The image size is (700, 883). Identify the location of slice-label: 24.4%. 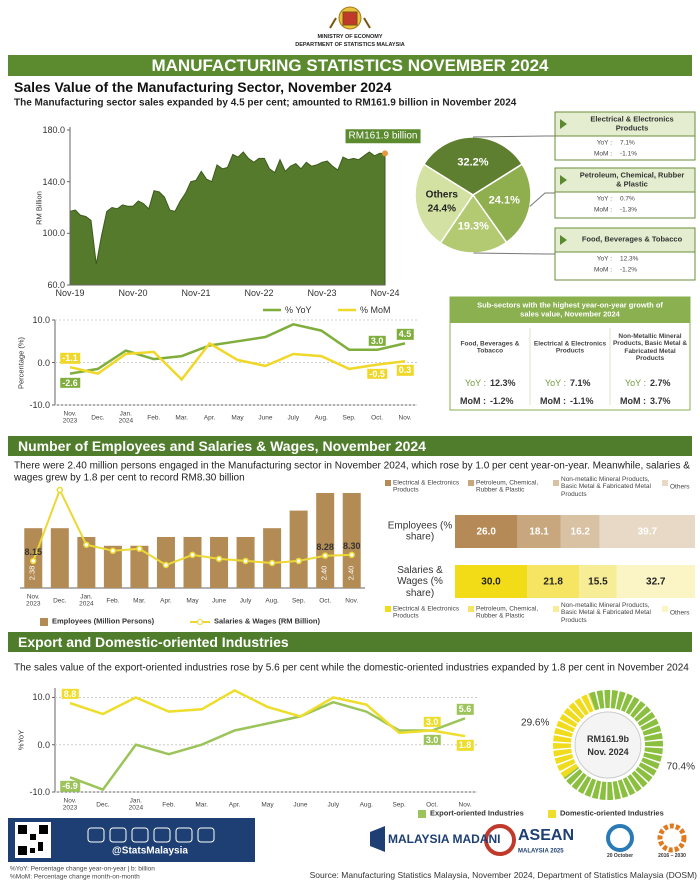
(441, 208).